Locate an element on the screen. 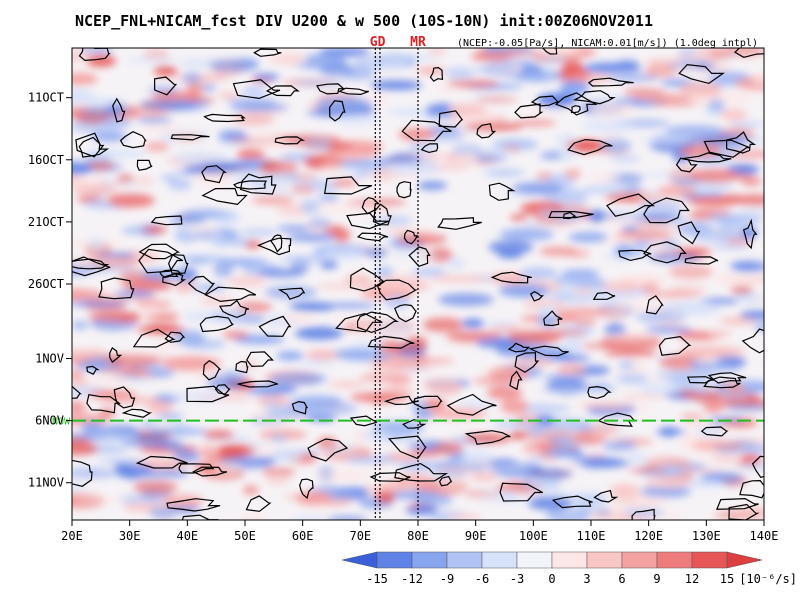 This screenshot has height=600, width=800. y-axis: 11OCT 16OCT 21OCT 26OCT 1NOV 6NOV 11NOV is located at coordinates (50, 290).